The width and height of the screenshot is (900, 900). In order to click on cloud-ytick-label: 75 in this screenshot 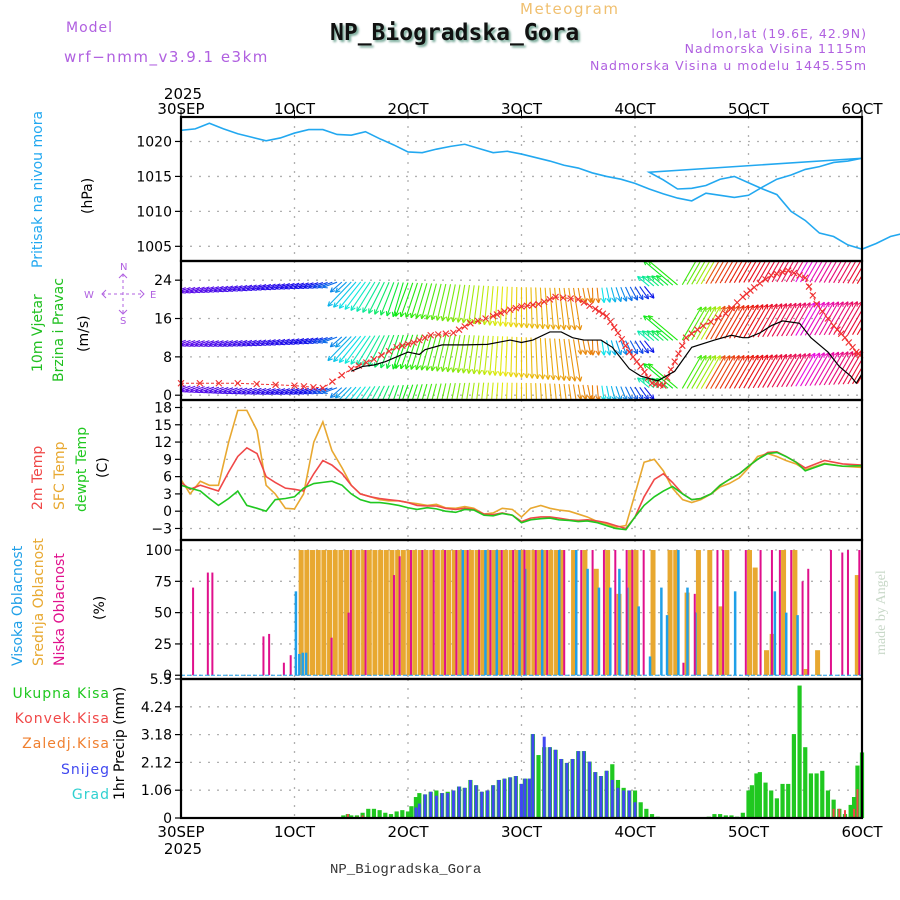, I will do `click(163, 582)`.